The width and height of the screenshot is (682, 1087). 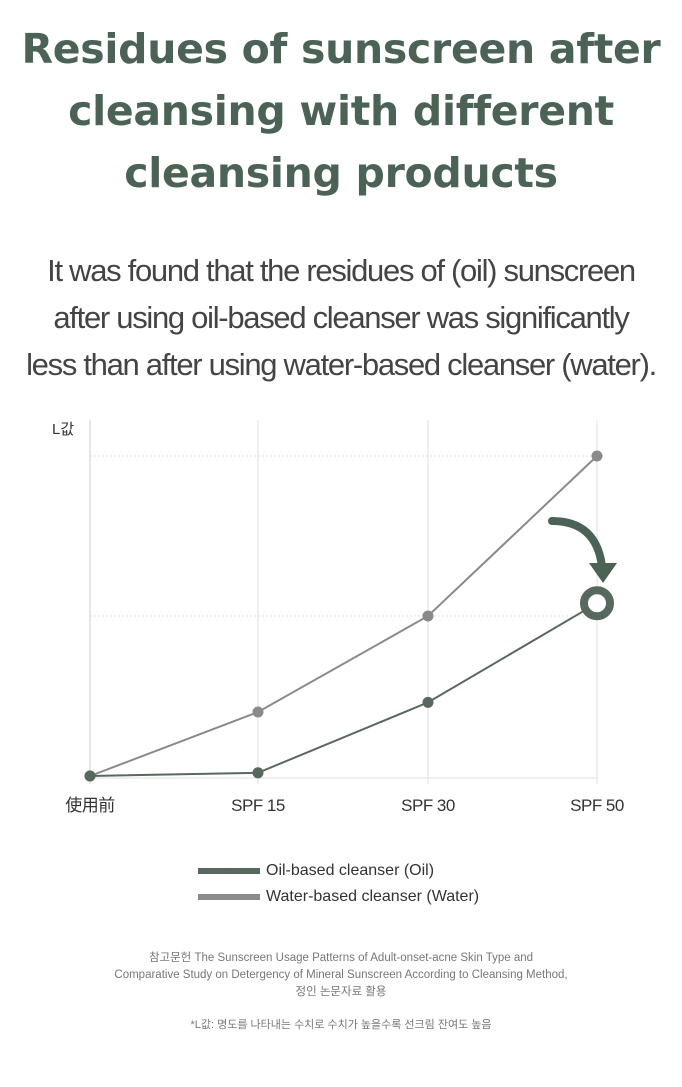 I want to click on title-line-2: cleansing with different, so click(x=341, y=111).